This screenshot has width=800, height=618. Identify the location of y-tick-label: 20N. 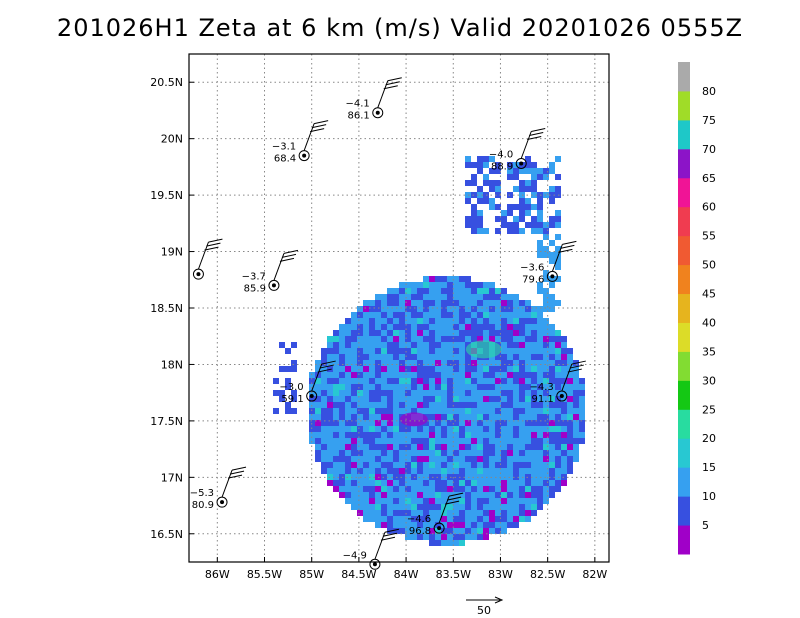
(172, 139).